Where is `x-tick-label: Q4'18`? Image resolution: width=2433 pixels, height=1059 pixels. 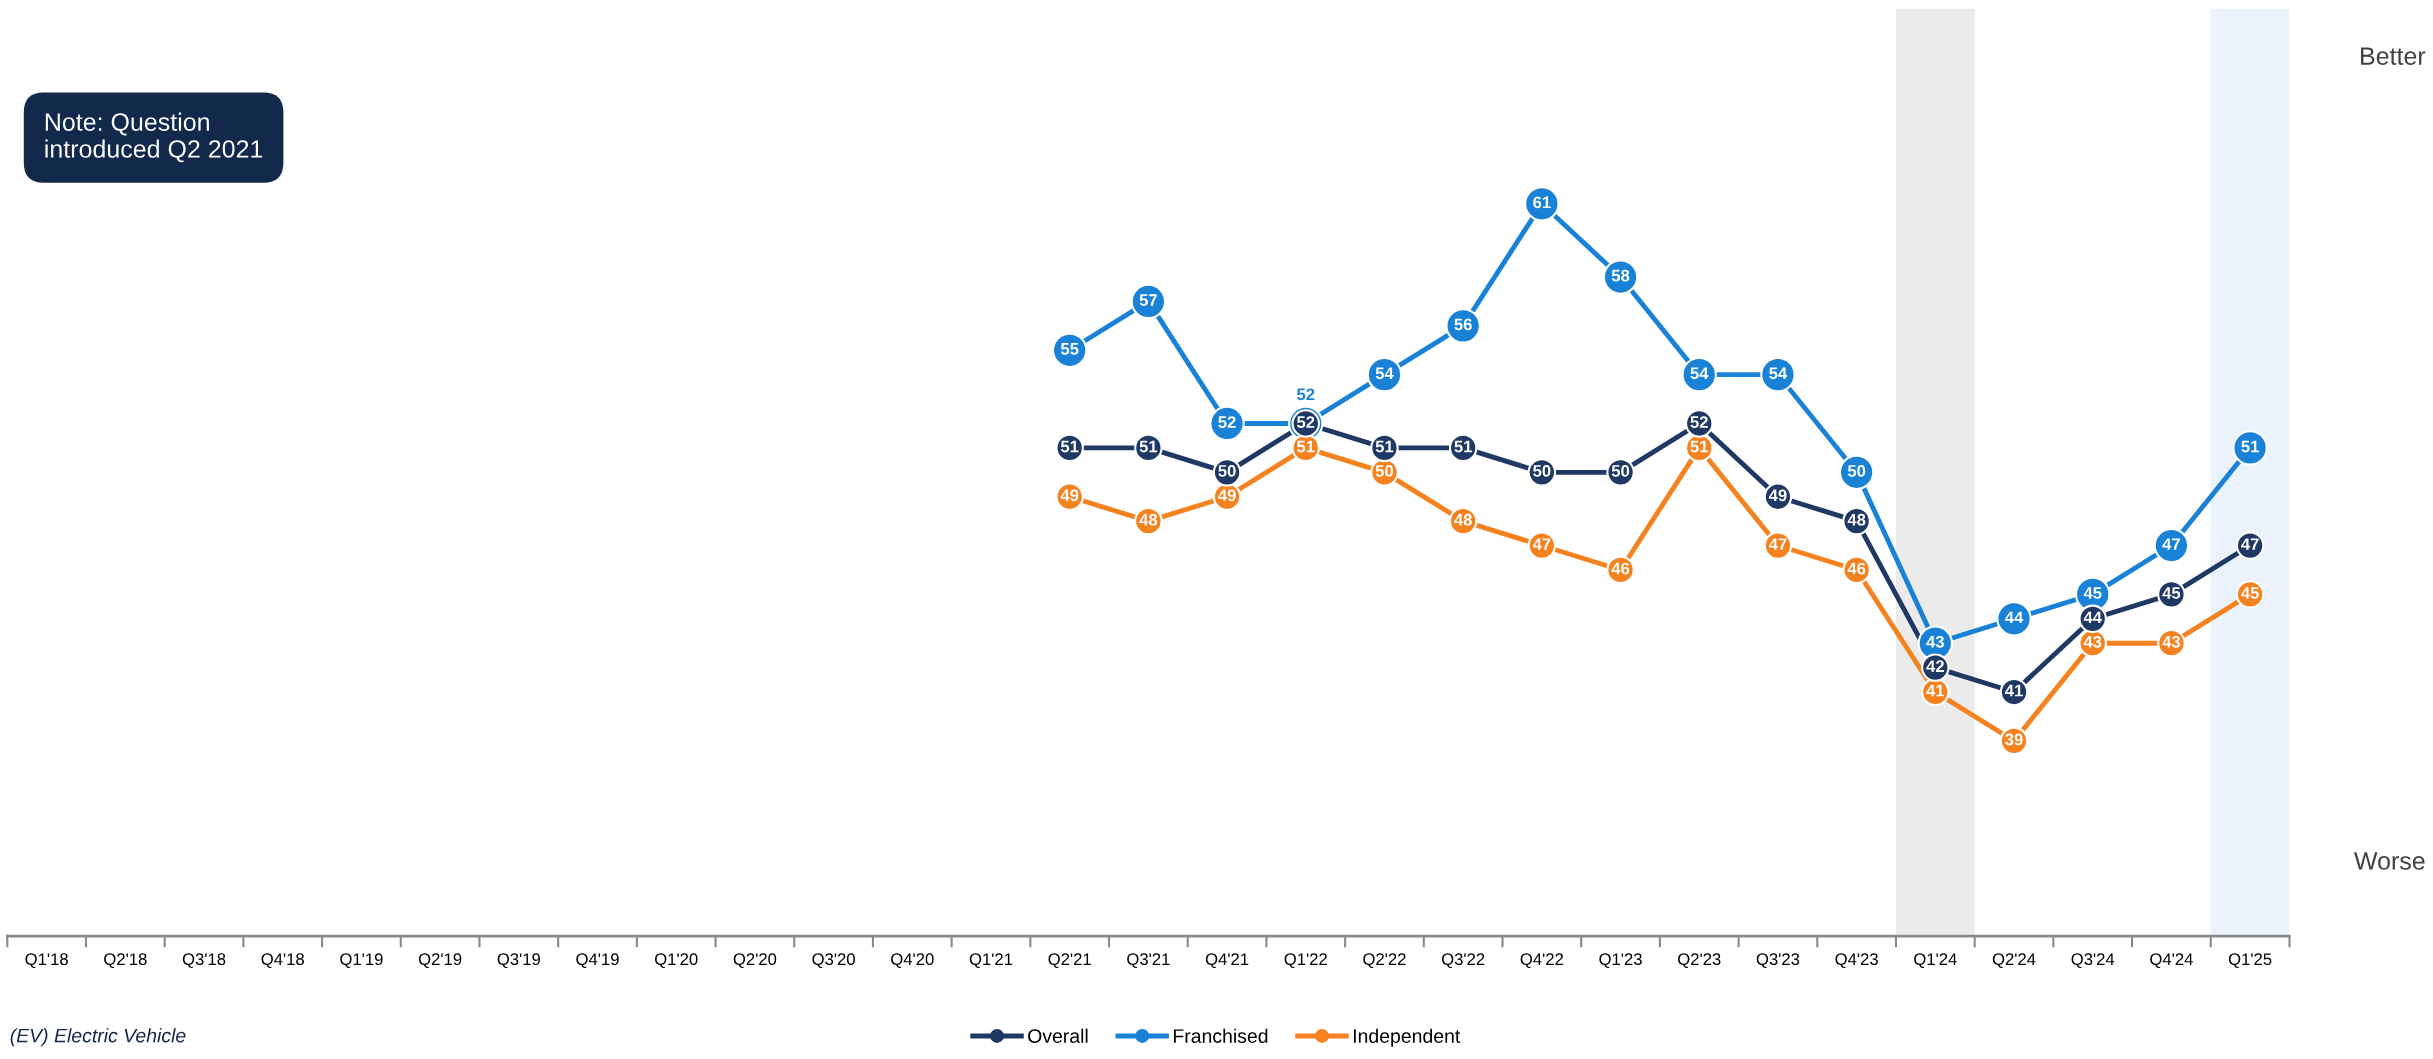
x-tick-label: Q4'18 is located at coordinates (282, 961).